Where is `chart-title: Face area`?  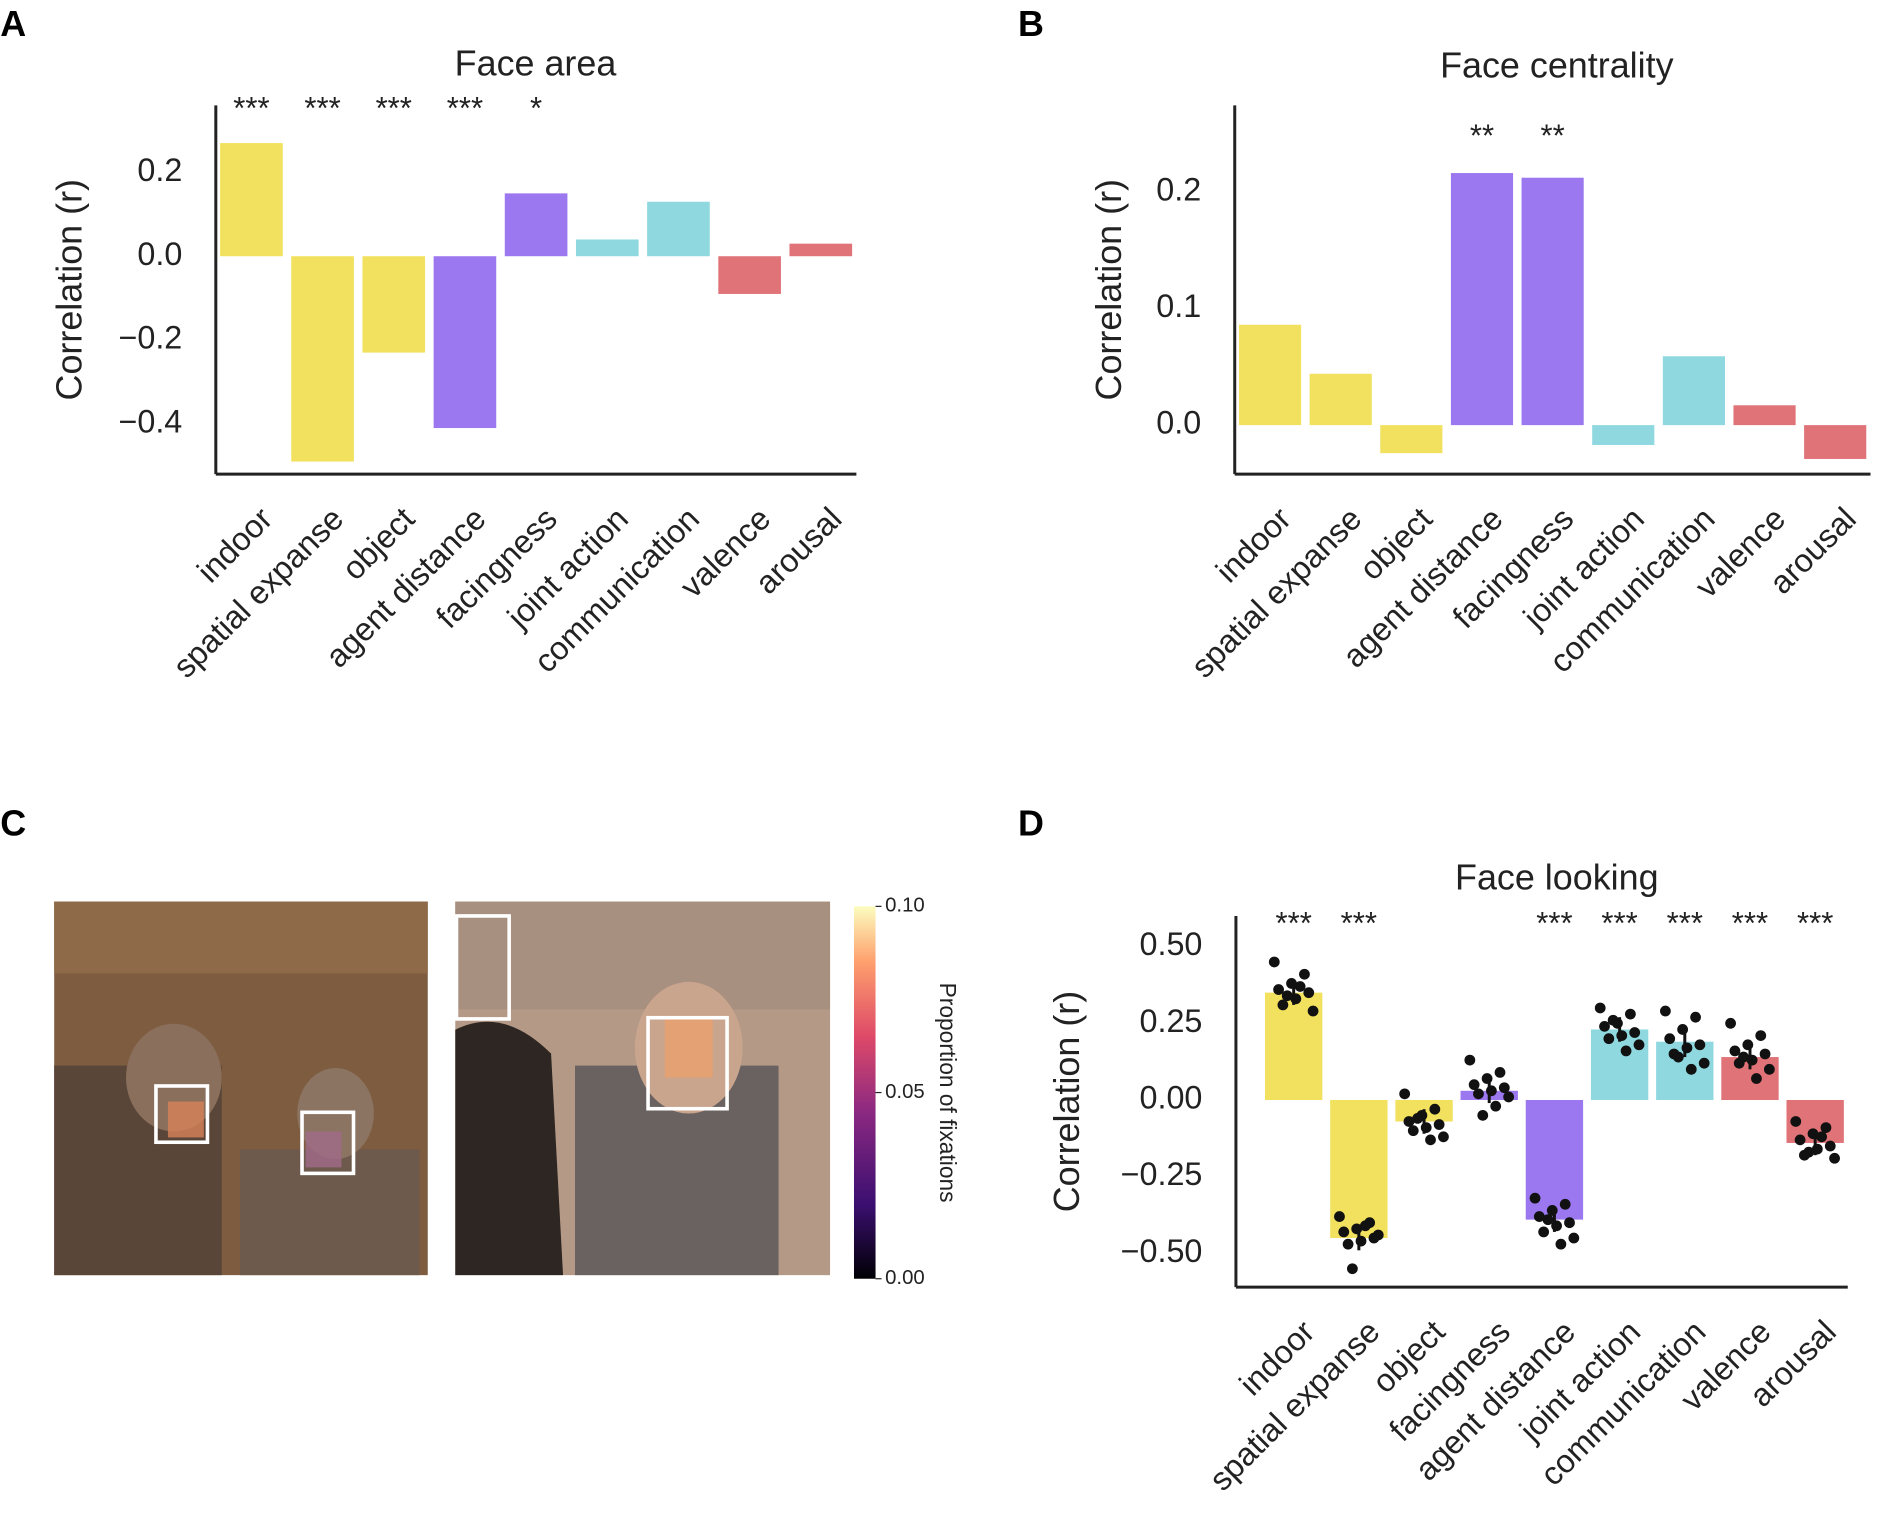
chart-title: Face area is located at coordinates (536, 62).